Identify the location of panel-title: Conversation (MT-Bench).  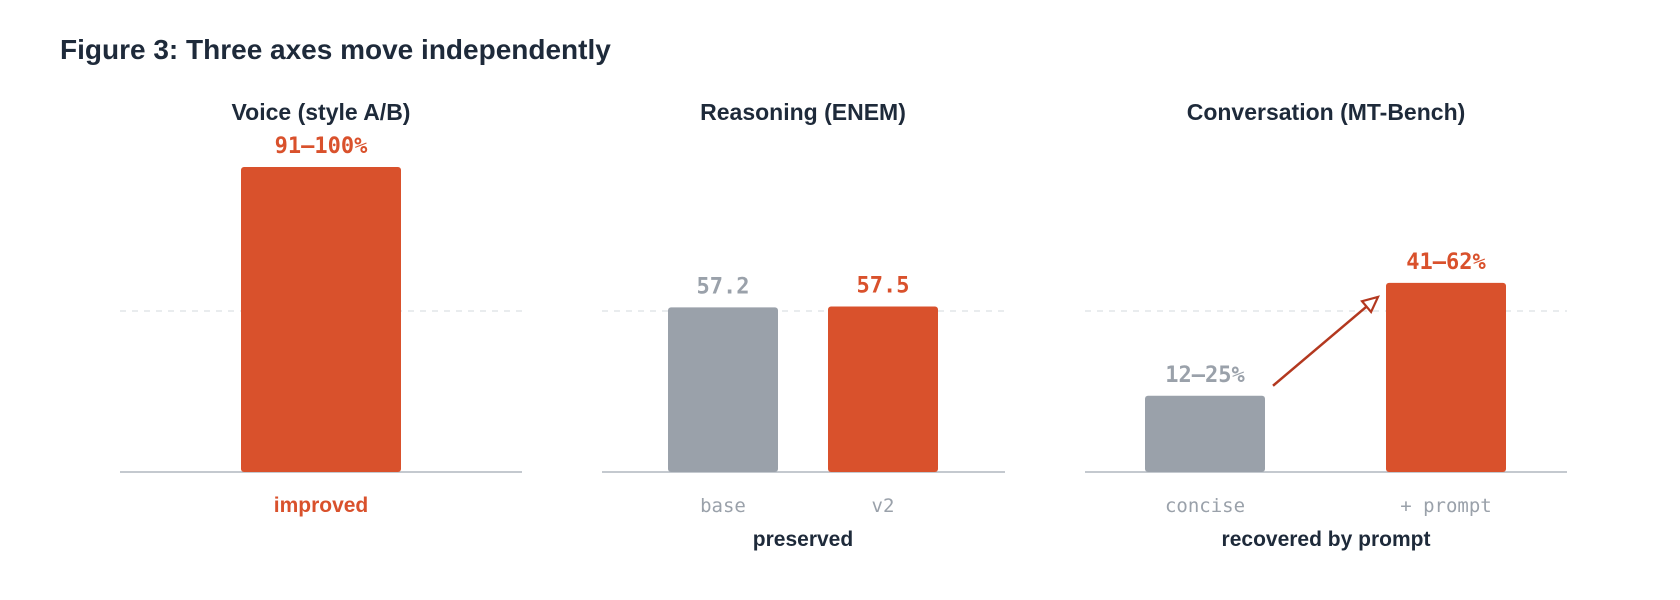
(1326, 112).